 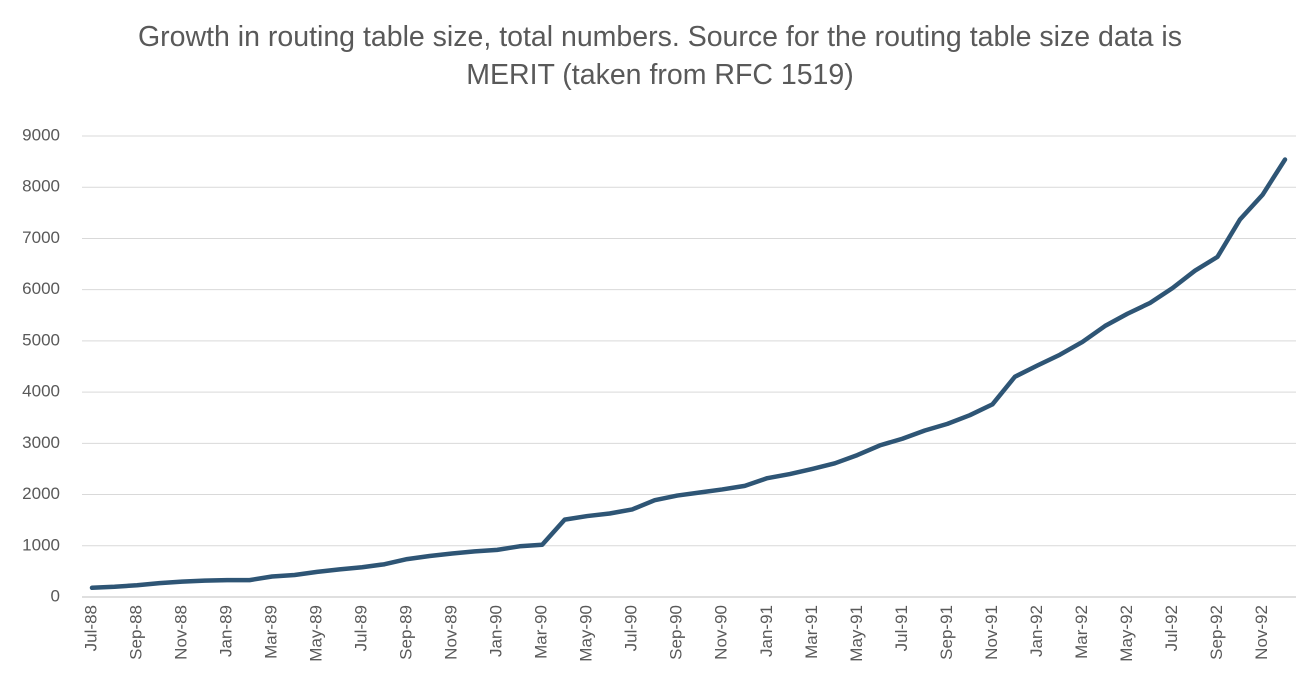 What do you see at coordinates (586, 633) in the screenshot?
I see `x-tick-label: May-90` at bounding box center [586, 633].